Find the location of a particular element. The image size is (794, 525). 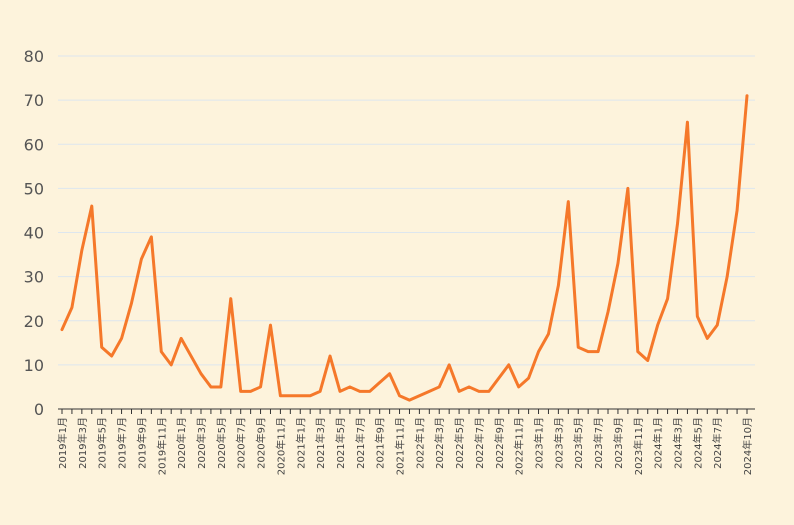

x-tick-label: 2020年5月 is located at coordinates (221, 443).